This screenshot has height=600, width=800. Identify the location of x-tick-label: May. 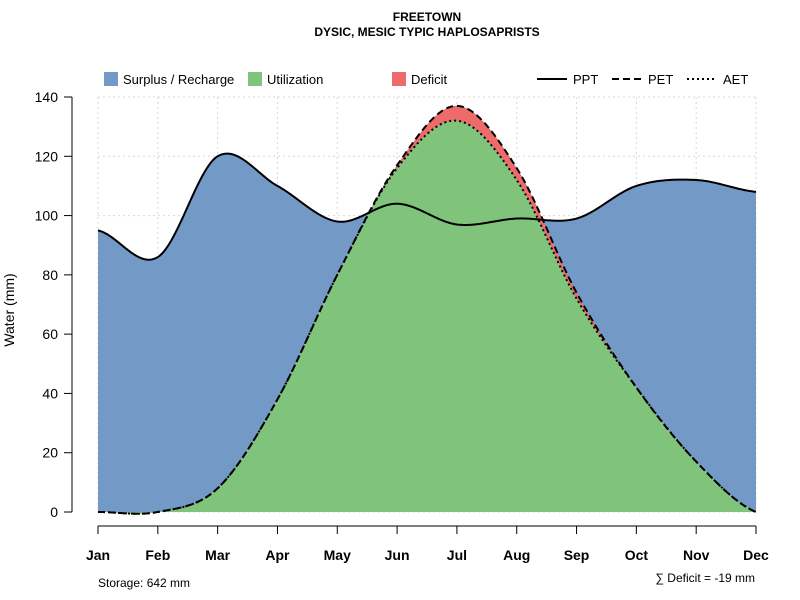
(337, 555).